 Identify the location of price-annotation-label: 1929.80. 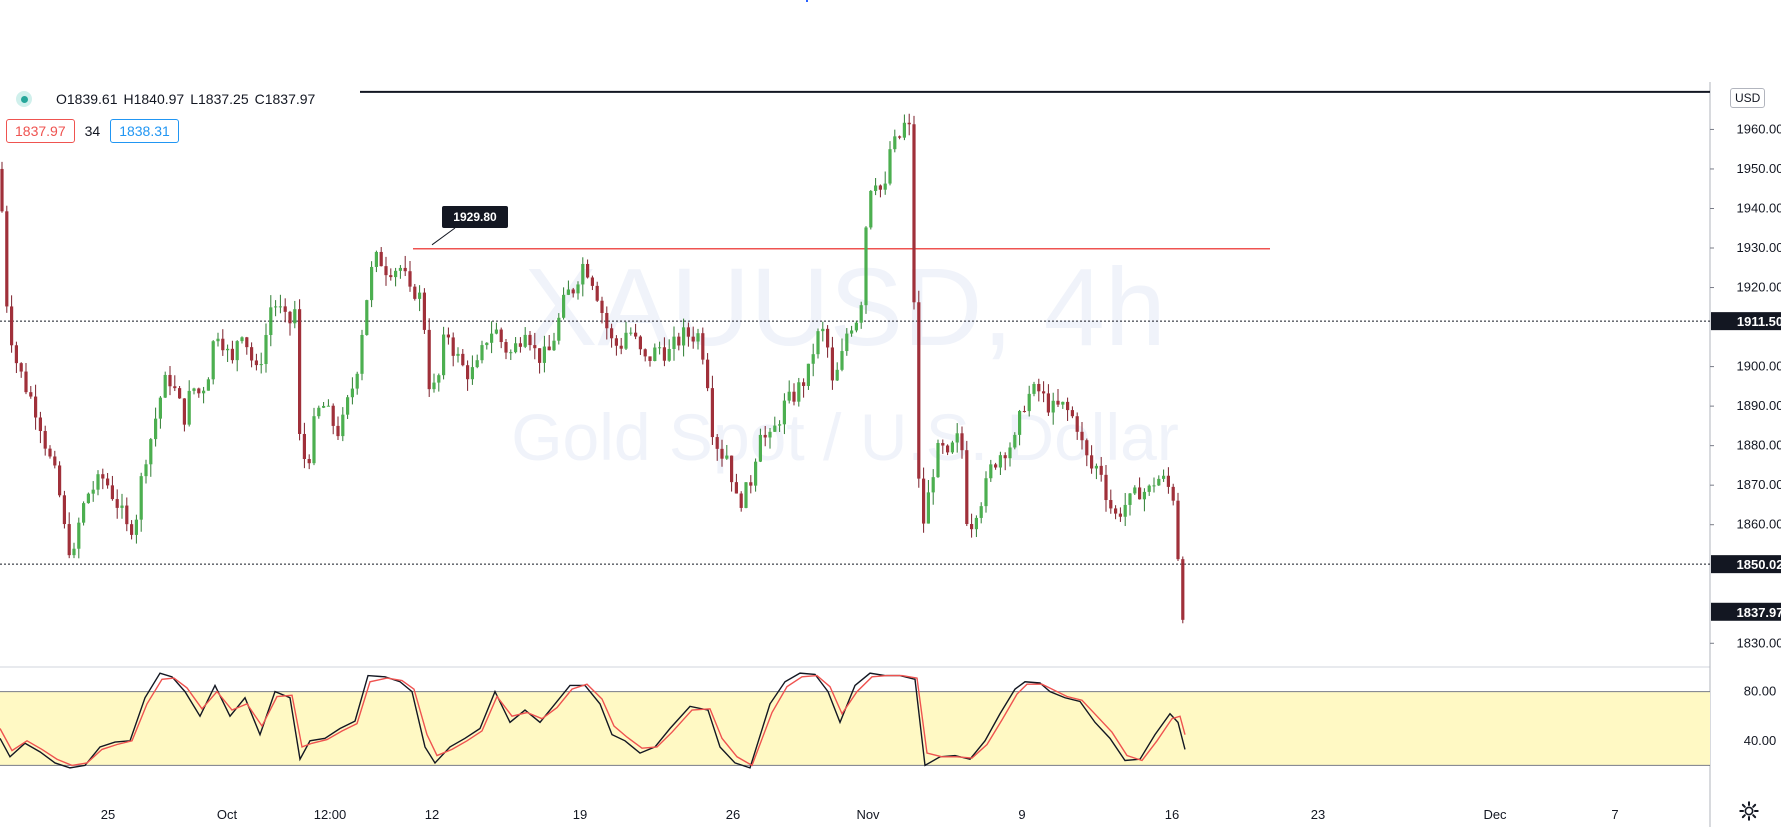
(475, 217).